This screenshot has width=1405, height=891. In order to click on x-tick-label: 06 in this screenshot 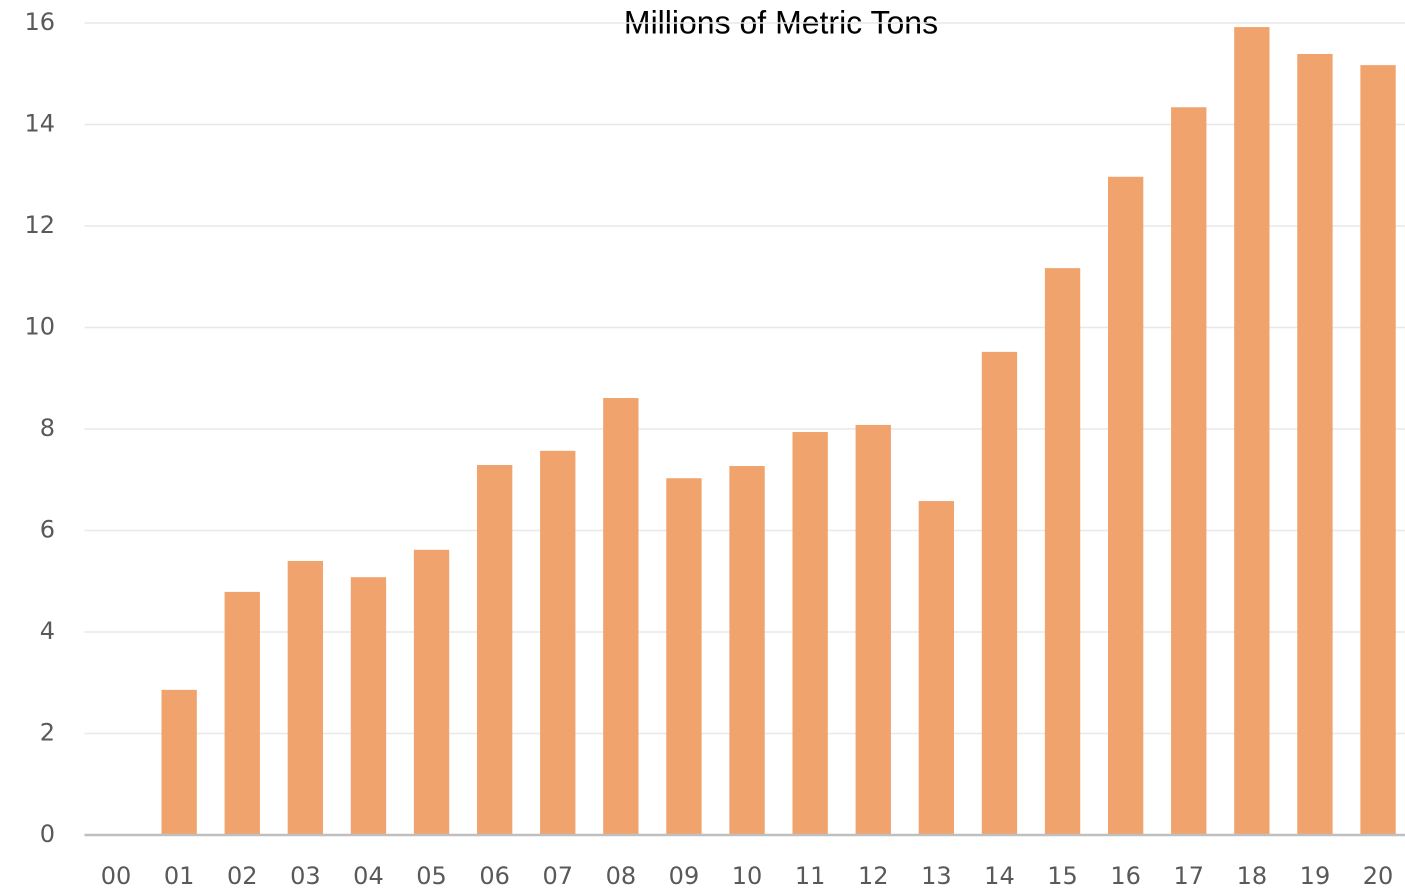, I will do `click(494, 876)`.